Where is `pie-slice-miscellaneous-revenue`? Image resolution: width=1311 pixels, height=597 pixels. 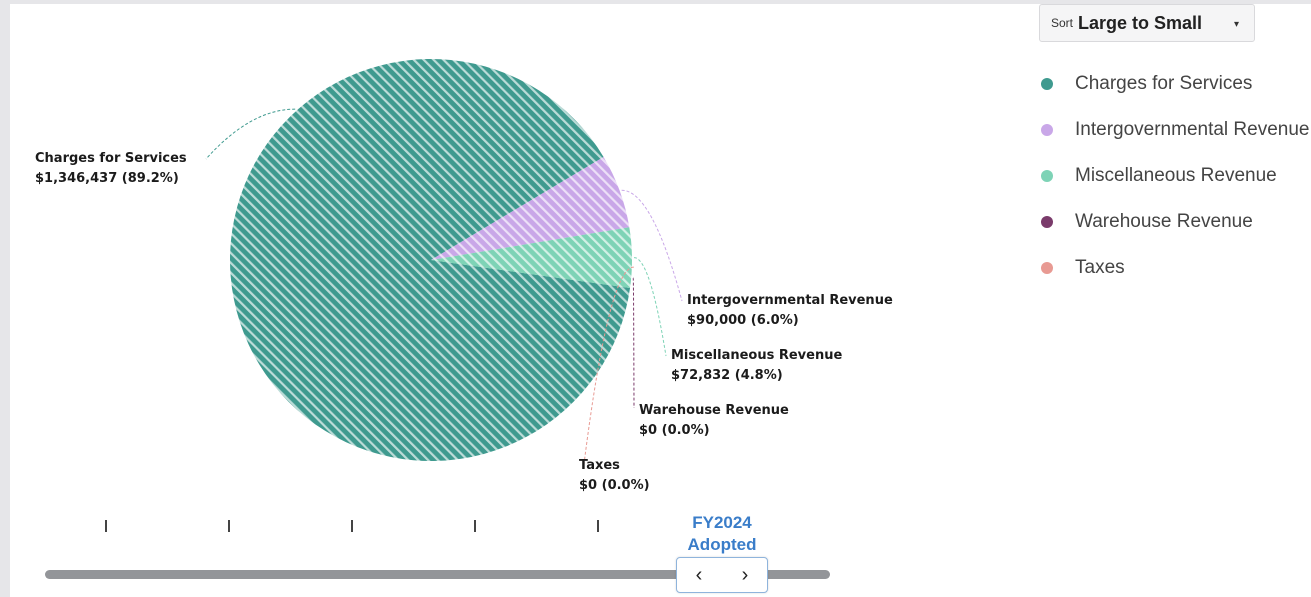
pie-slice-miscellaneous-revenue is located at coordinates (531, 257).